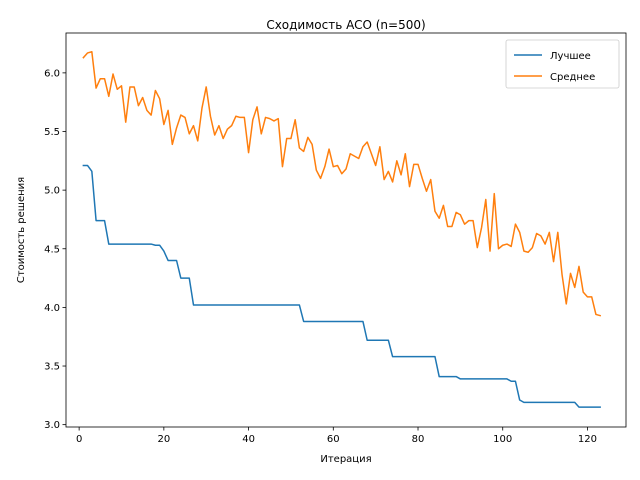 The width and height of the screenshot is (640, 480). What do you see at coordinates (79, 439) in the screenshot?
I see `x-tick-label: 0` at bounding box center [79, 439].